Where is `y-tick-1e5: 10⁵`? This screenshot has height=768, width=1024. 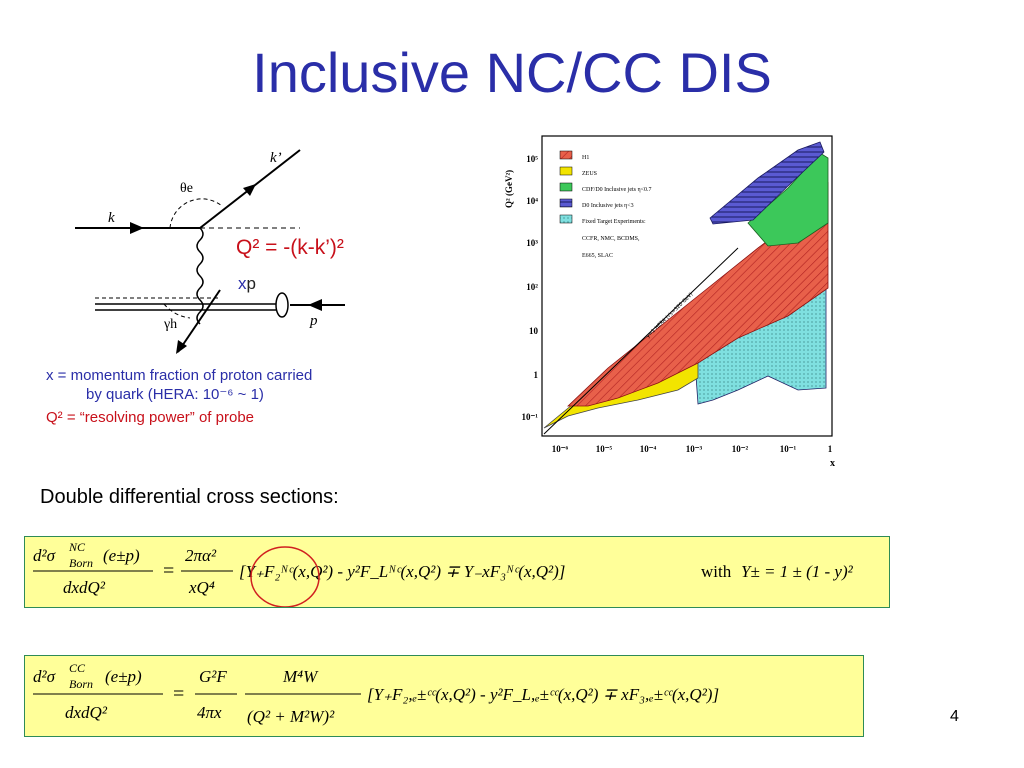
y-tick-1e5: 10⁵ is located at coordinates (532, 159).